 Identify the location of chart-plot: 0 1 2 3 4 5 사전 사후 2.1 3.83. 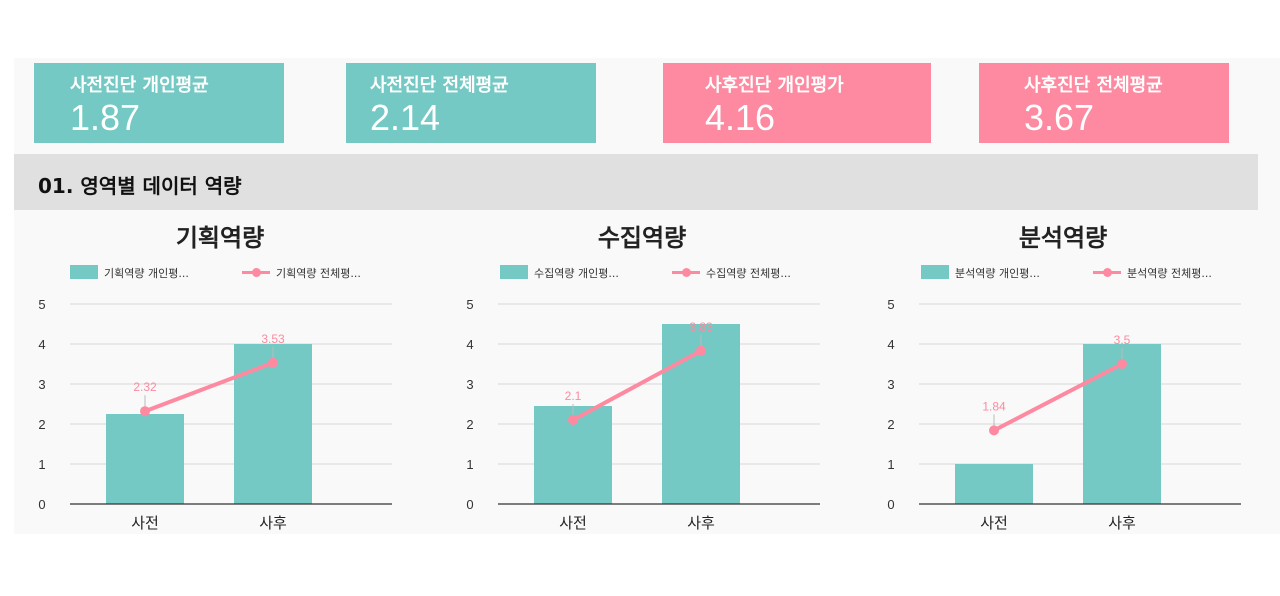
(643, 414).